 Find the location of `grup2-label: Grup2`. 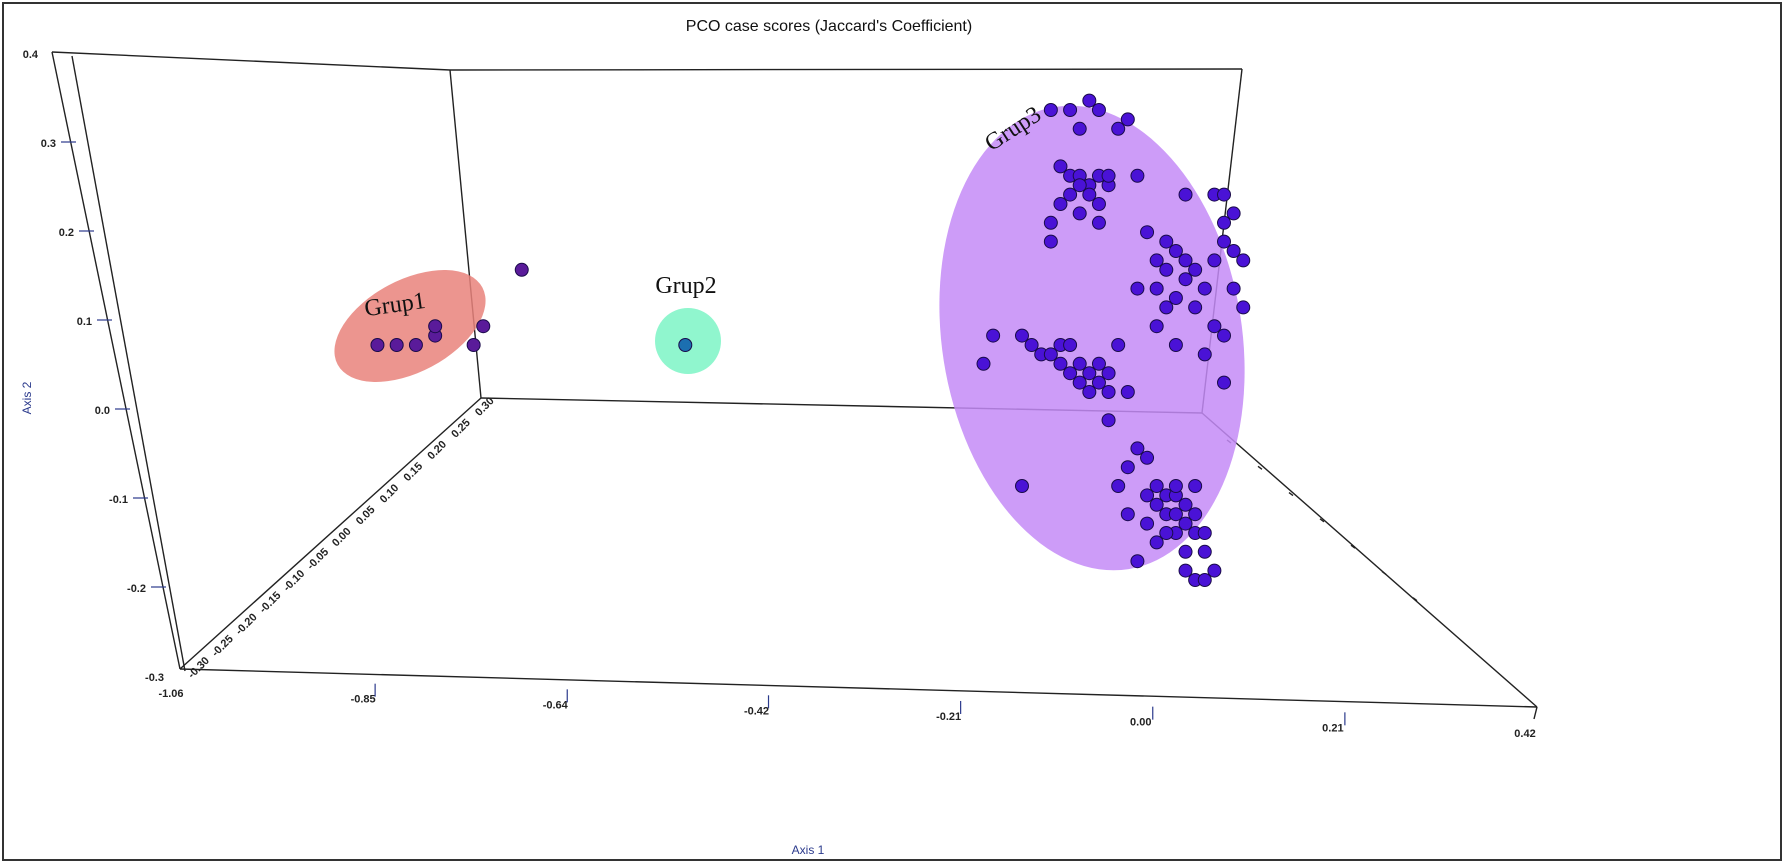

grup2-label: Grup2 is located at coordinates (685, 286).